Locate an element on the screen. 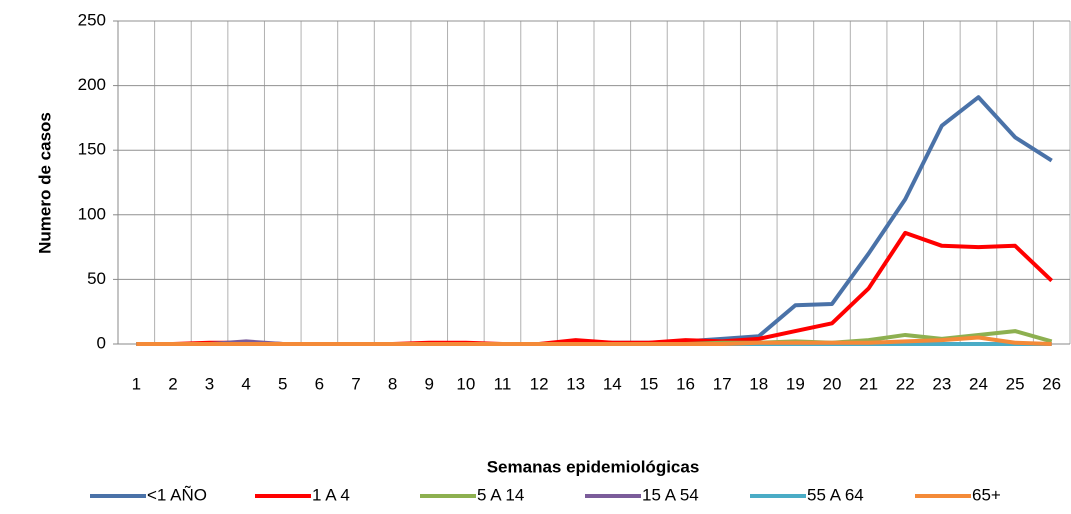 The width and height of the screenshot is (1071, 514). series-line is located at coordinates (594, 340).